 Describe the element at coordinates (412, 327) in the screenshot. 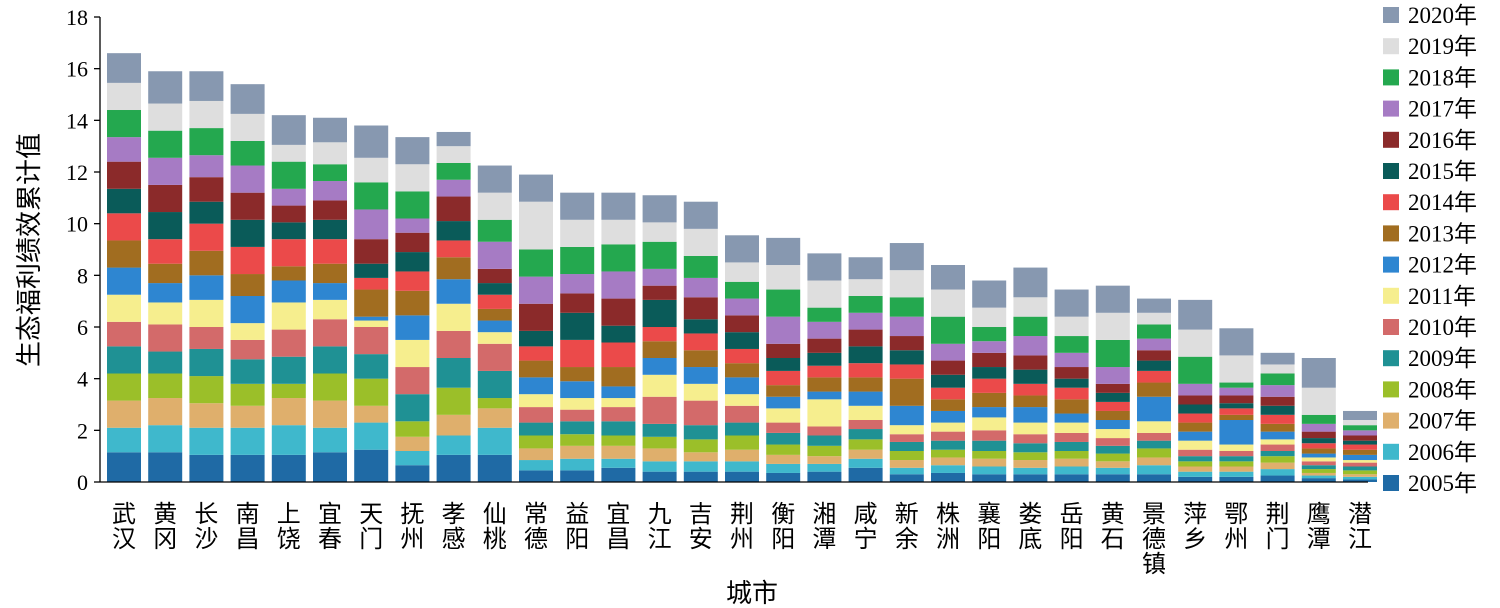

I see `bar-segment-抚州-2012年` at that location.